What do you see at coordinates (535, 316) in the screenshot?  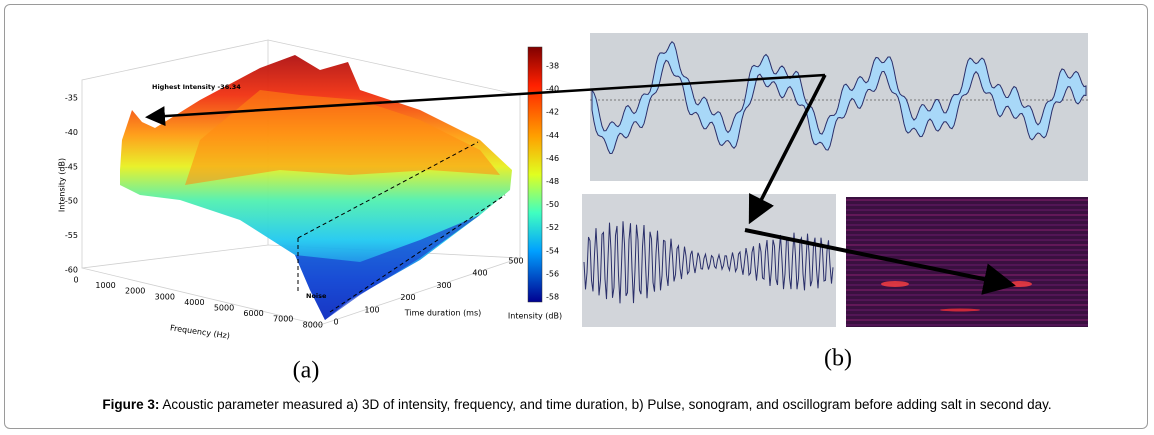 I see `colorbar-title: Intensity (dB)` at bounding box center [535, 316].